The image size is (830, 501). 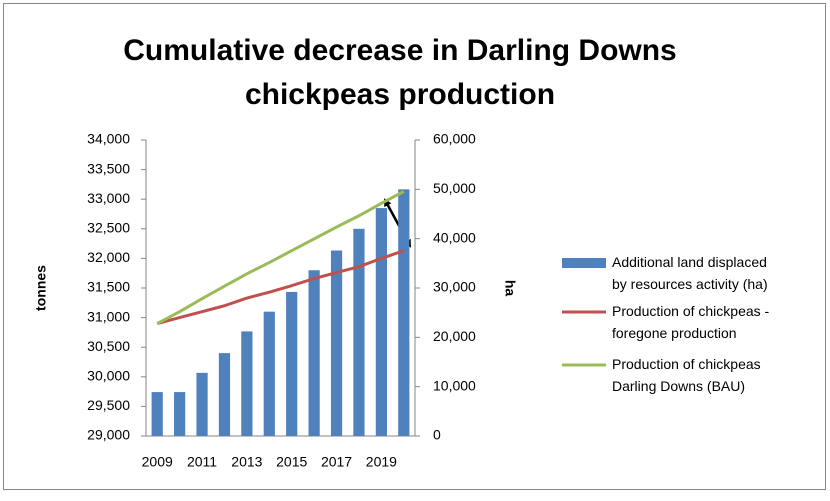 What do you see at coordinates (291, 462) in the screenshot?
I see `x-tick-label: 2015` at bounding box center [291, 462].